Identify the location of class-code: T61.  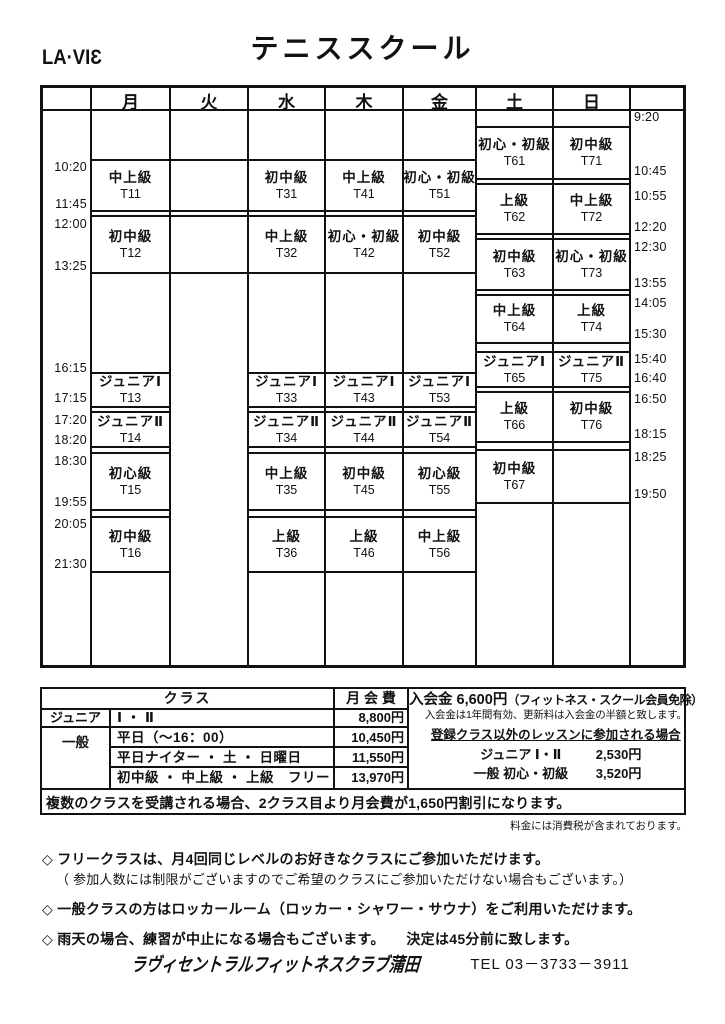
(514, 161).